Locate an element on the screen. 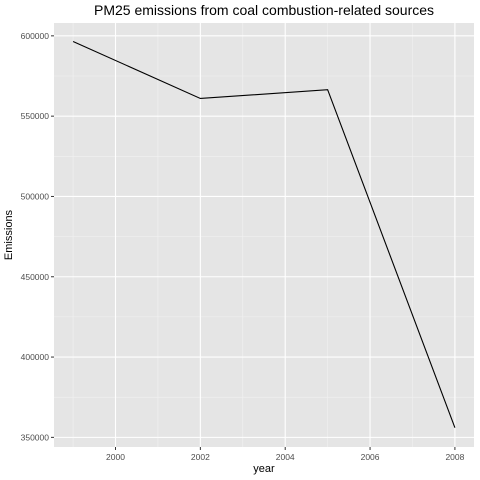 The image size is (480, 480). y-axis: 350000 400000 450000 500000 550000 600000 is located at coordinates (37, 236).